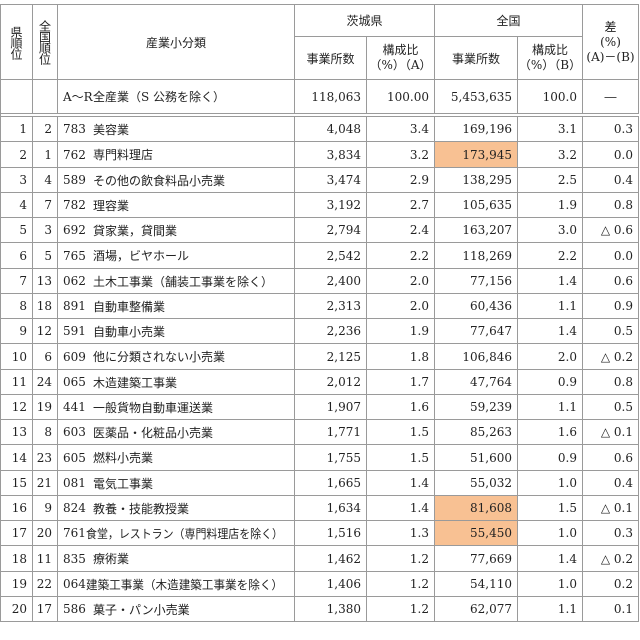 Image resolution: width=640 pixels, height=640 pixels. Describe the element at coordinates (616, 356) in the screenshot. I see `value-text: △ 0.2` at that location.